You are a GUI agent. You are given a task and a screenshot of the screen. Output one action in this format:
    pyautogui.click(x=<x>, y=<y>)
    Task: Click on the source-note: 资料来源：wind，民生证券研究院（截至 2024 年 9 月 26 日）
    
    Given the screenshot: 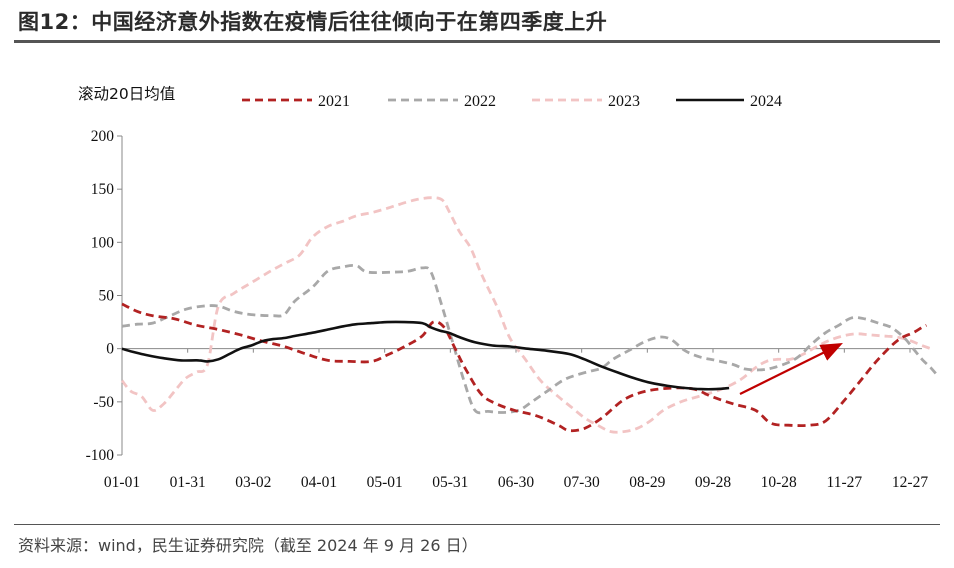 What is the action you would take?
    pyautogui.click(x=248, y=545)
    